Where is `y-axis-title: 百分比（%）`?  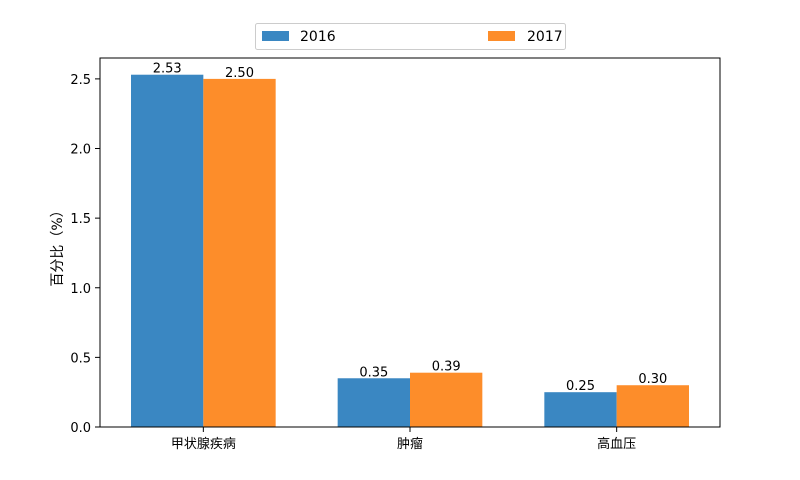 y-axis-title: 百分比（%） is located at coordinates (58, 244).